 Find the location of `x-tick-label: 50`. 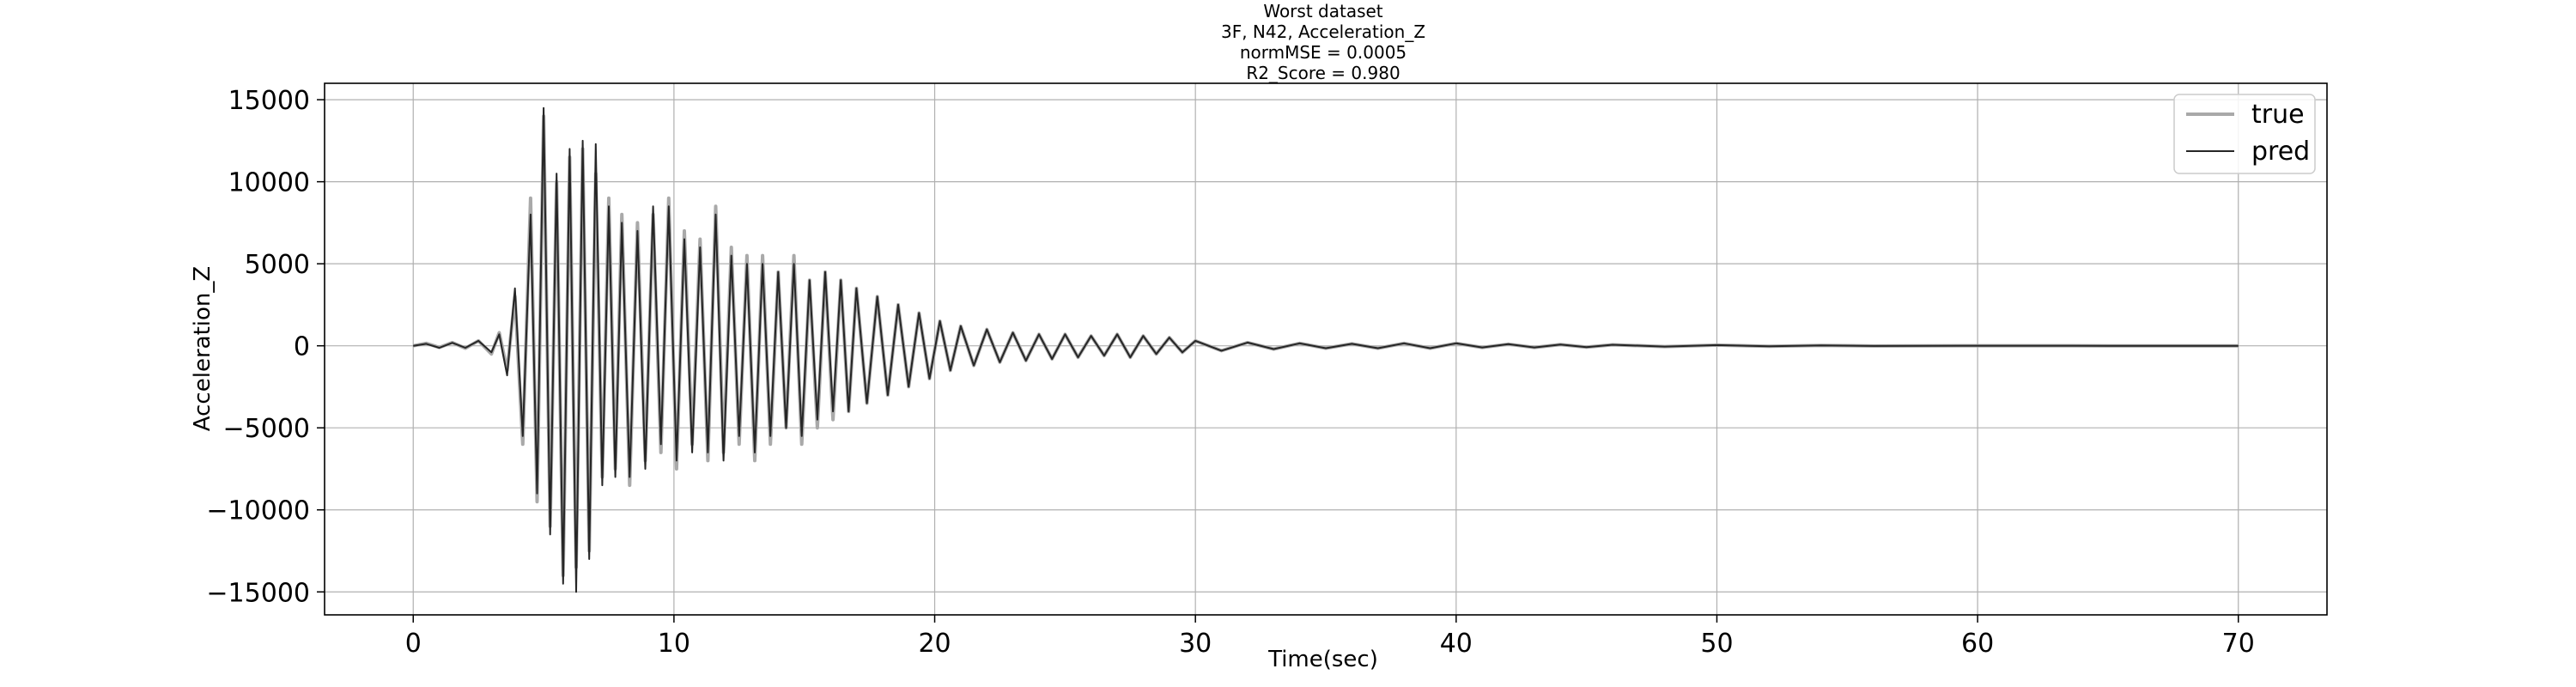

x-tick-label: 50 is located at coordinates (1716, 644).